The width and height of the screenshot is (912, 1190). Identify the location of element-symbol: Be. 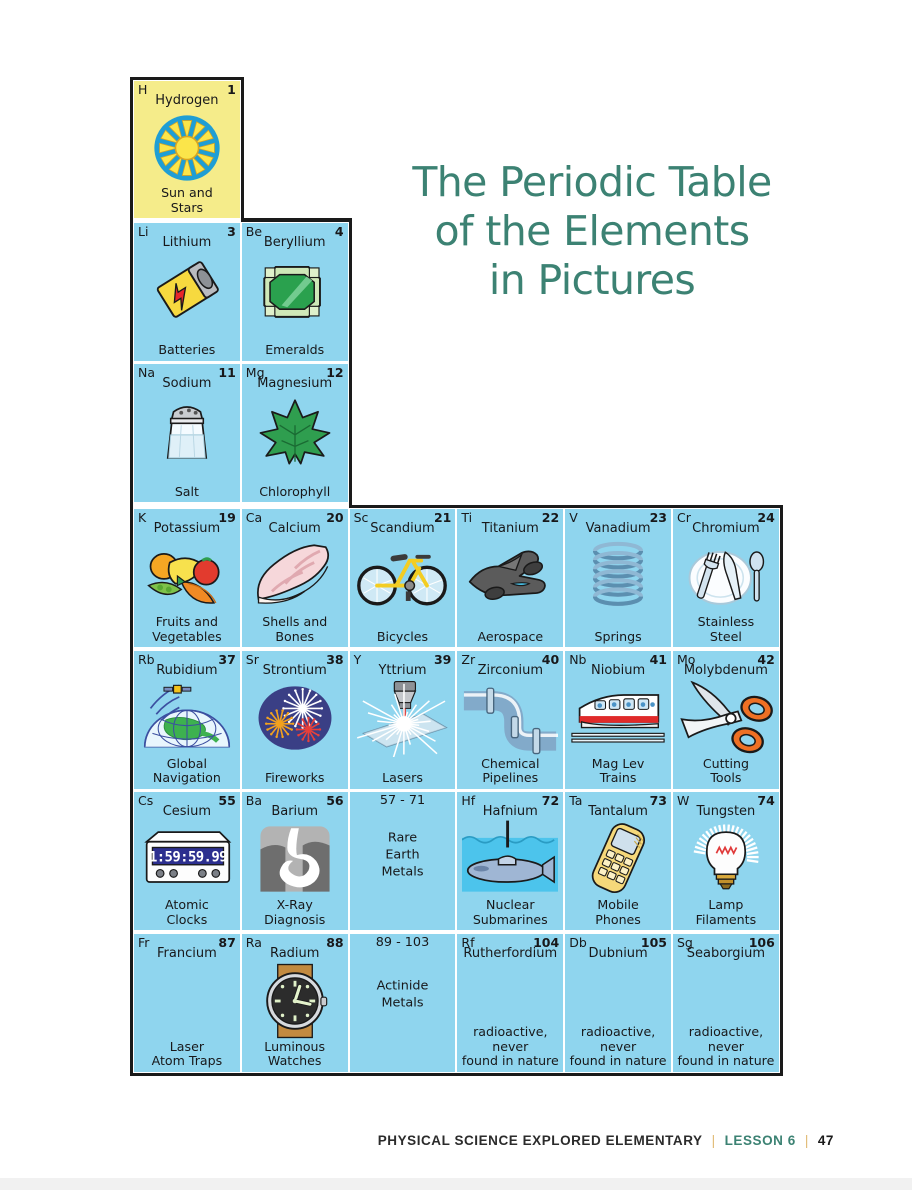
(254, 231).